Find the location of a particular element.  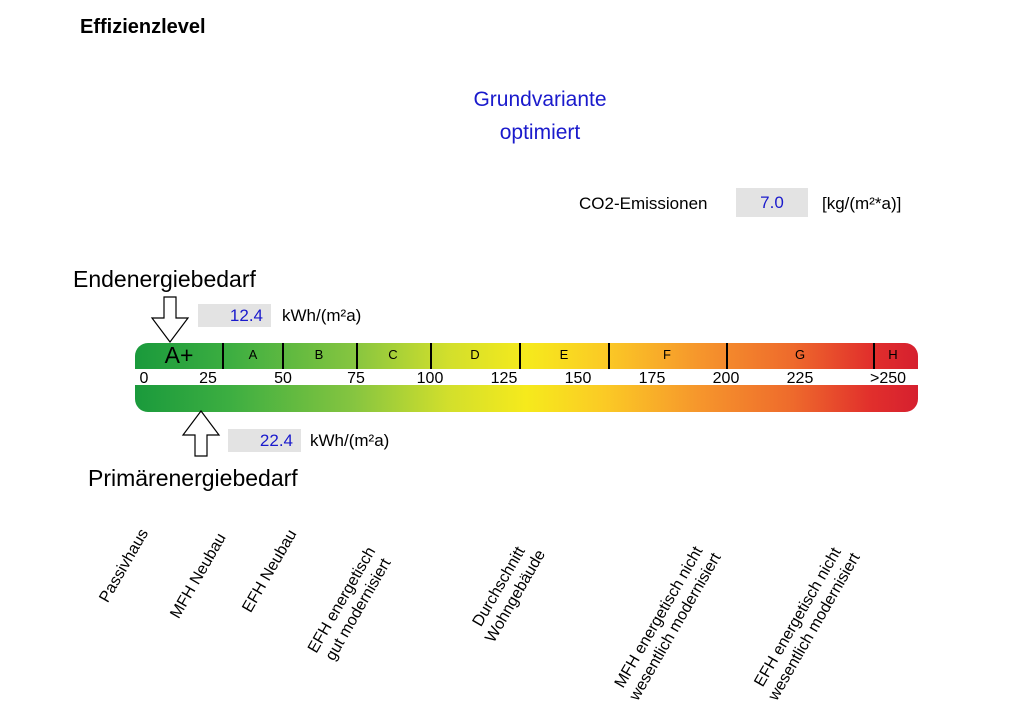

scale-tick: 75 is located at coordinates (356, 378).